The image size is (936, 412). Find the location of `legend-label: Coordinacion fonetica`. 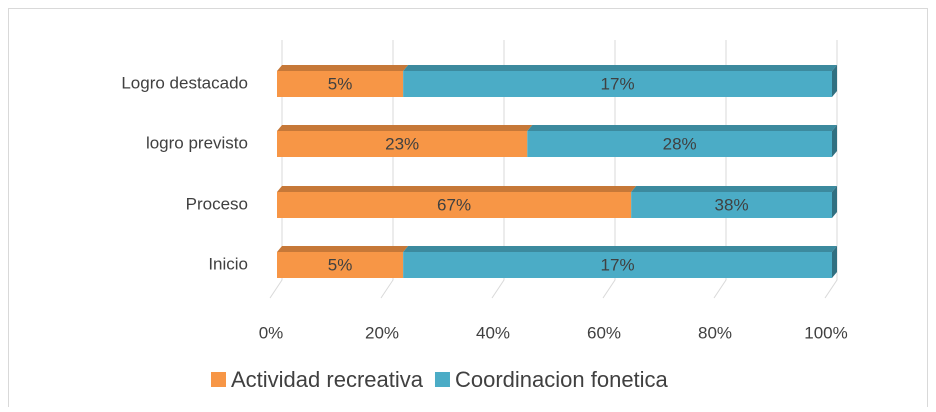

legend-label: Coordinacion fonetica is located at coordinates (562, 379).